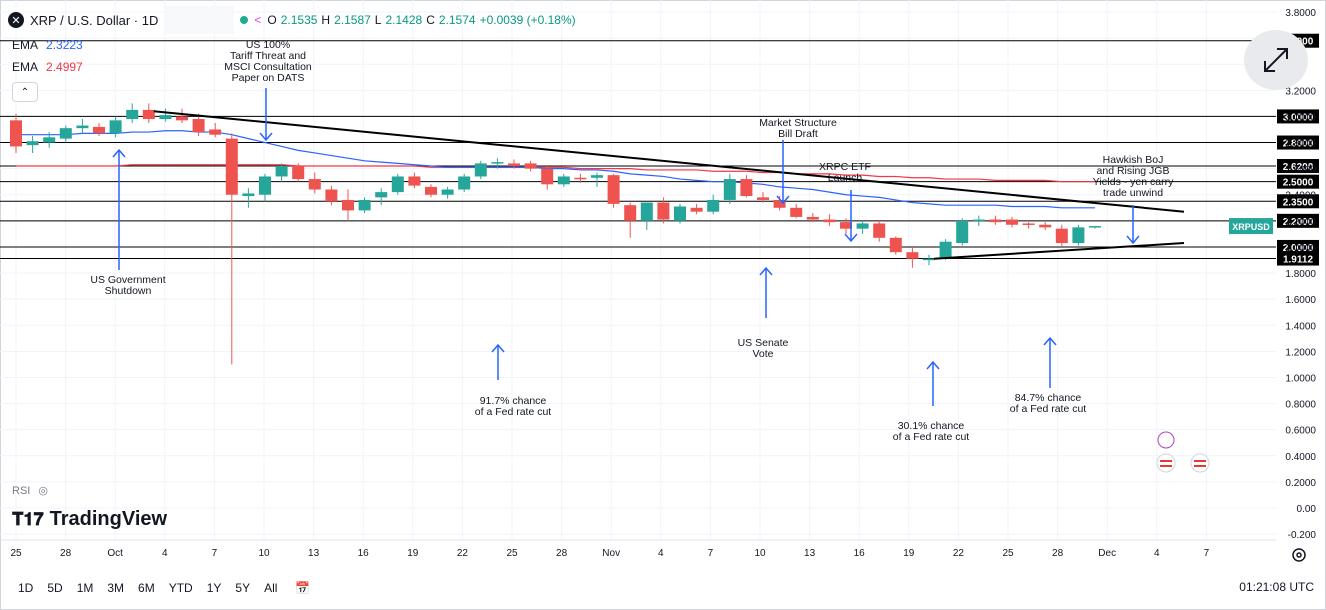 This screenshot has width=1326, height=610. Describe the element at coordinates (1298, 117) in the screenshot. I see `level-label: 3.0000` at that location.